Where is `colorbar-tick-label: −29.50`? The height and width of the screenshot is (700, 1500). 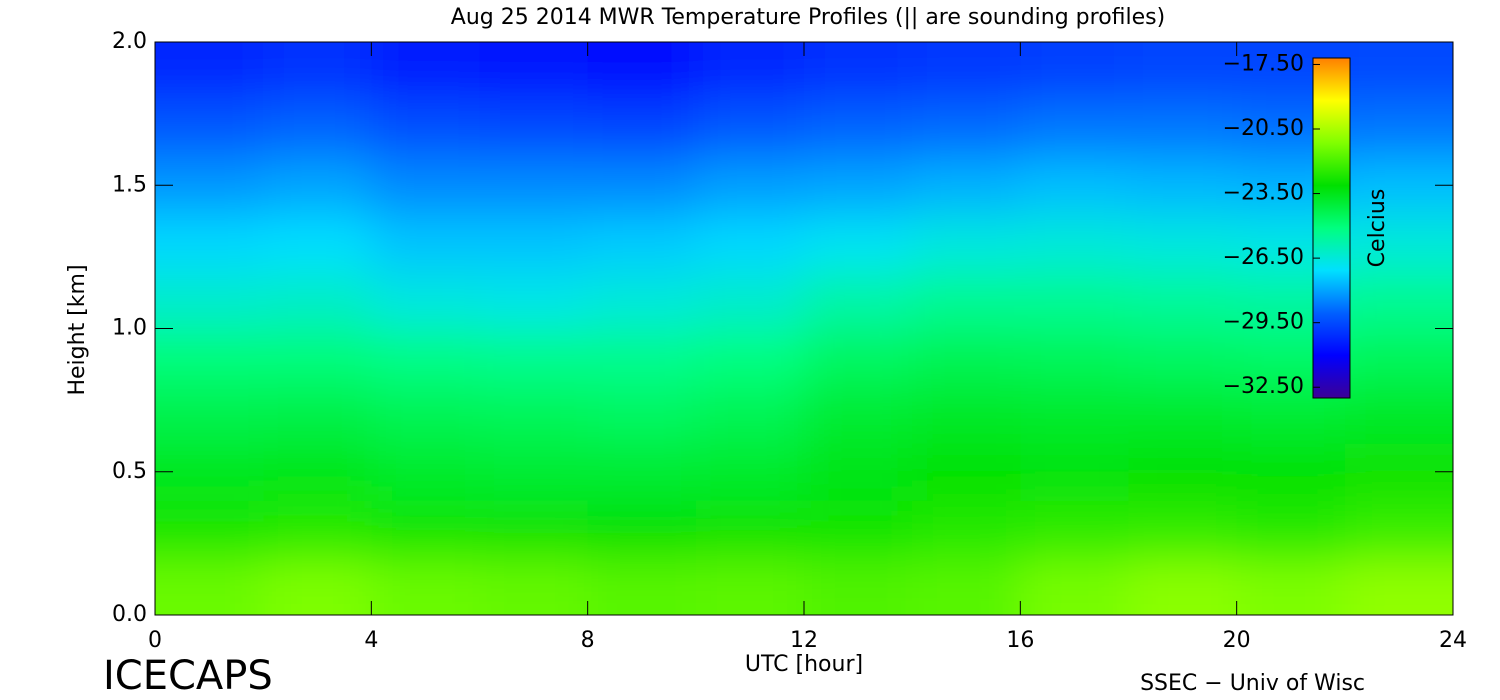 colorbar-tick-label: −29.50 is located at coordinates (1263, 322).